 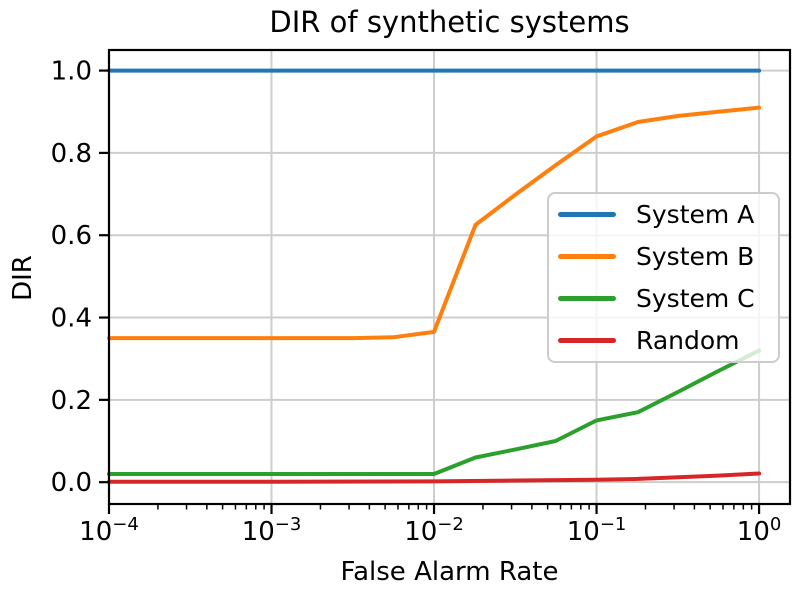 What do you see at coordinates (587, 340) in the screenshot?
I see `legend-line-swatch-random` at bounding box center [587, 340].